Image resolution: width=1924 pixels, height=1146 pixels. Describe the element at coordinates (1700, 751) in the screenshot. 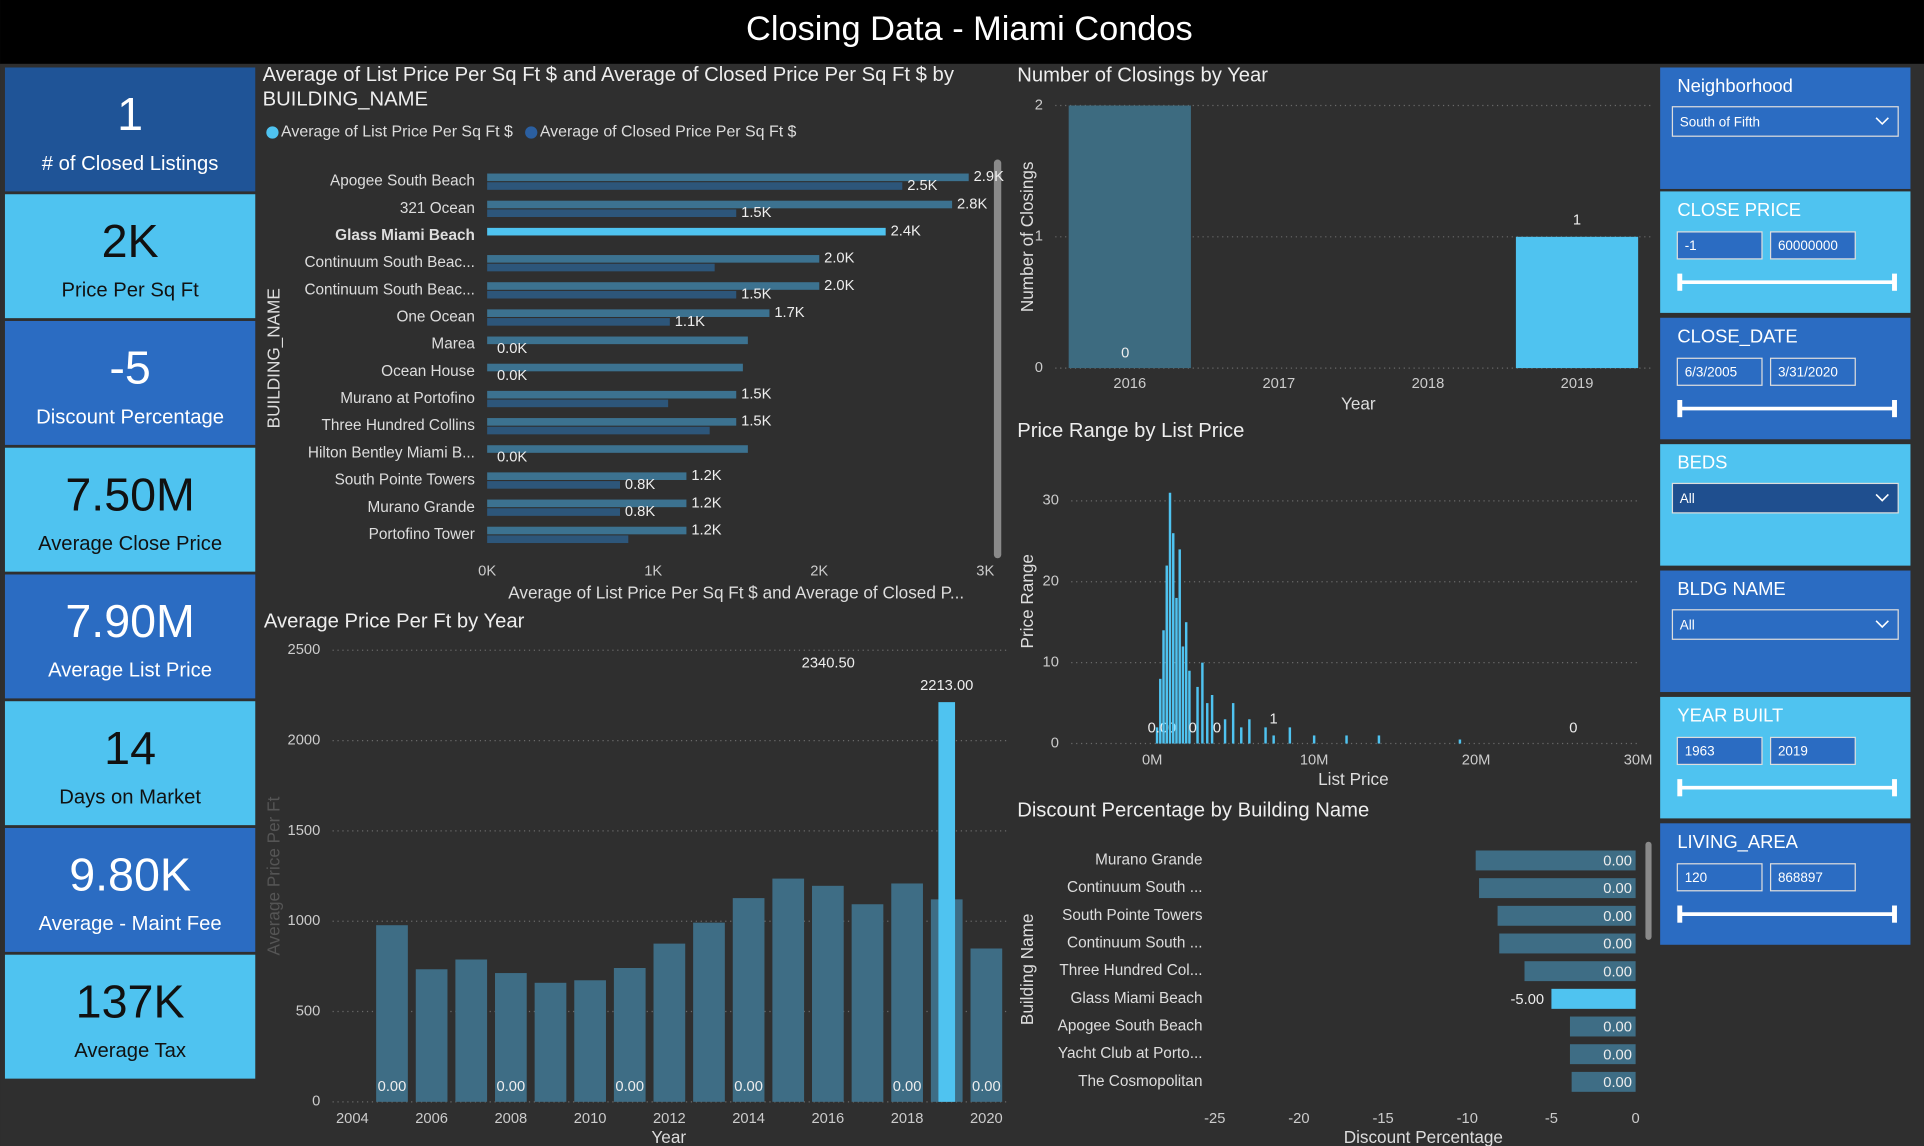

I see `range-value: 1963` at that location.